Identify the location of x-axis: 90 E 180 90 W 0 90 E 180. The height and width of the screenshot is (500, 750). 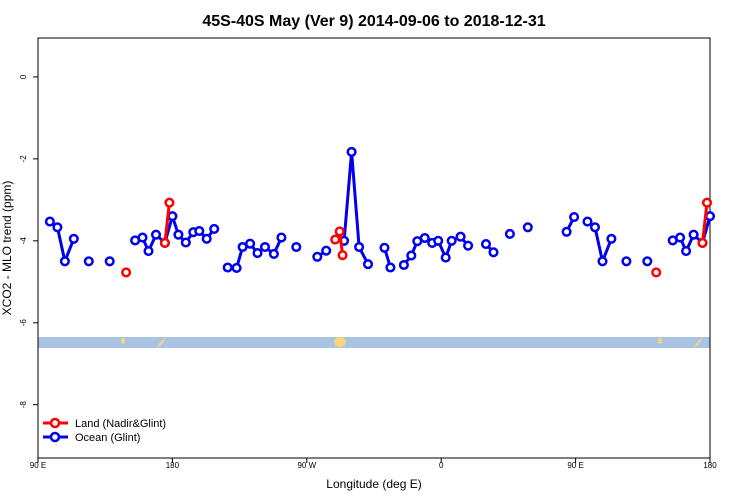
(373, 464).